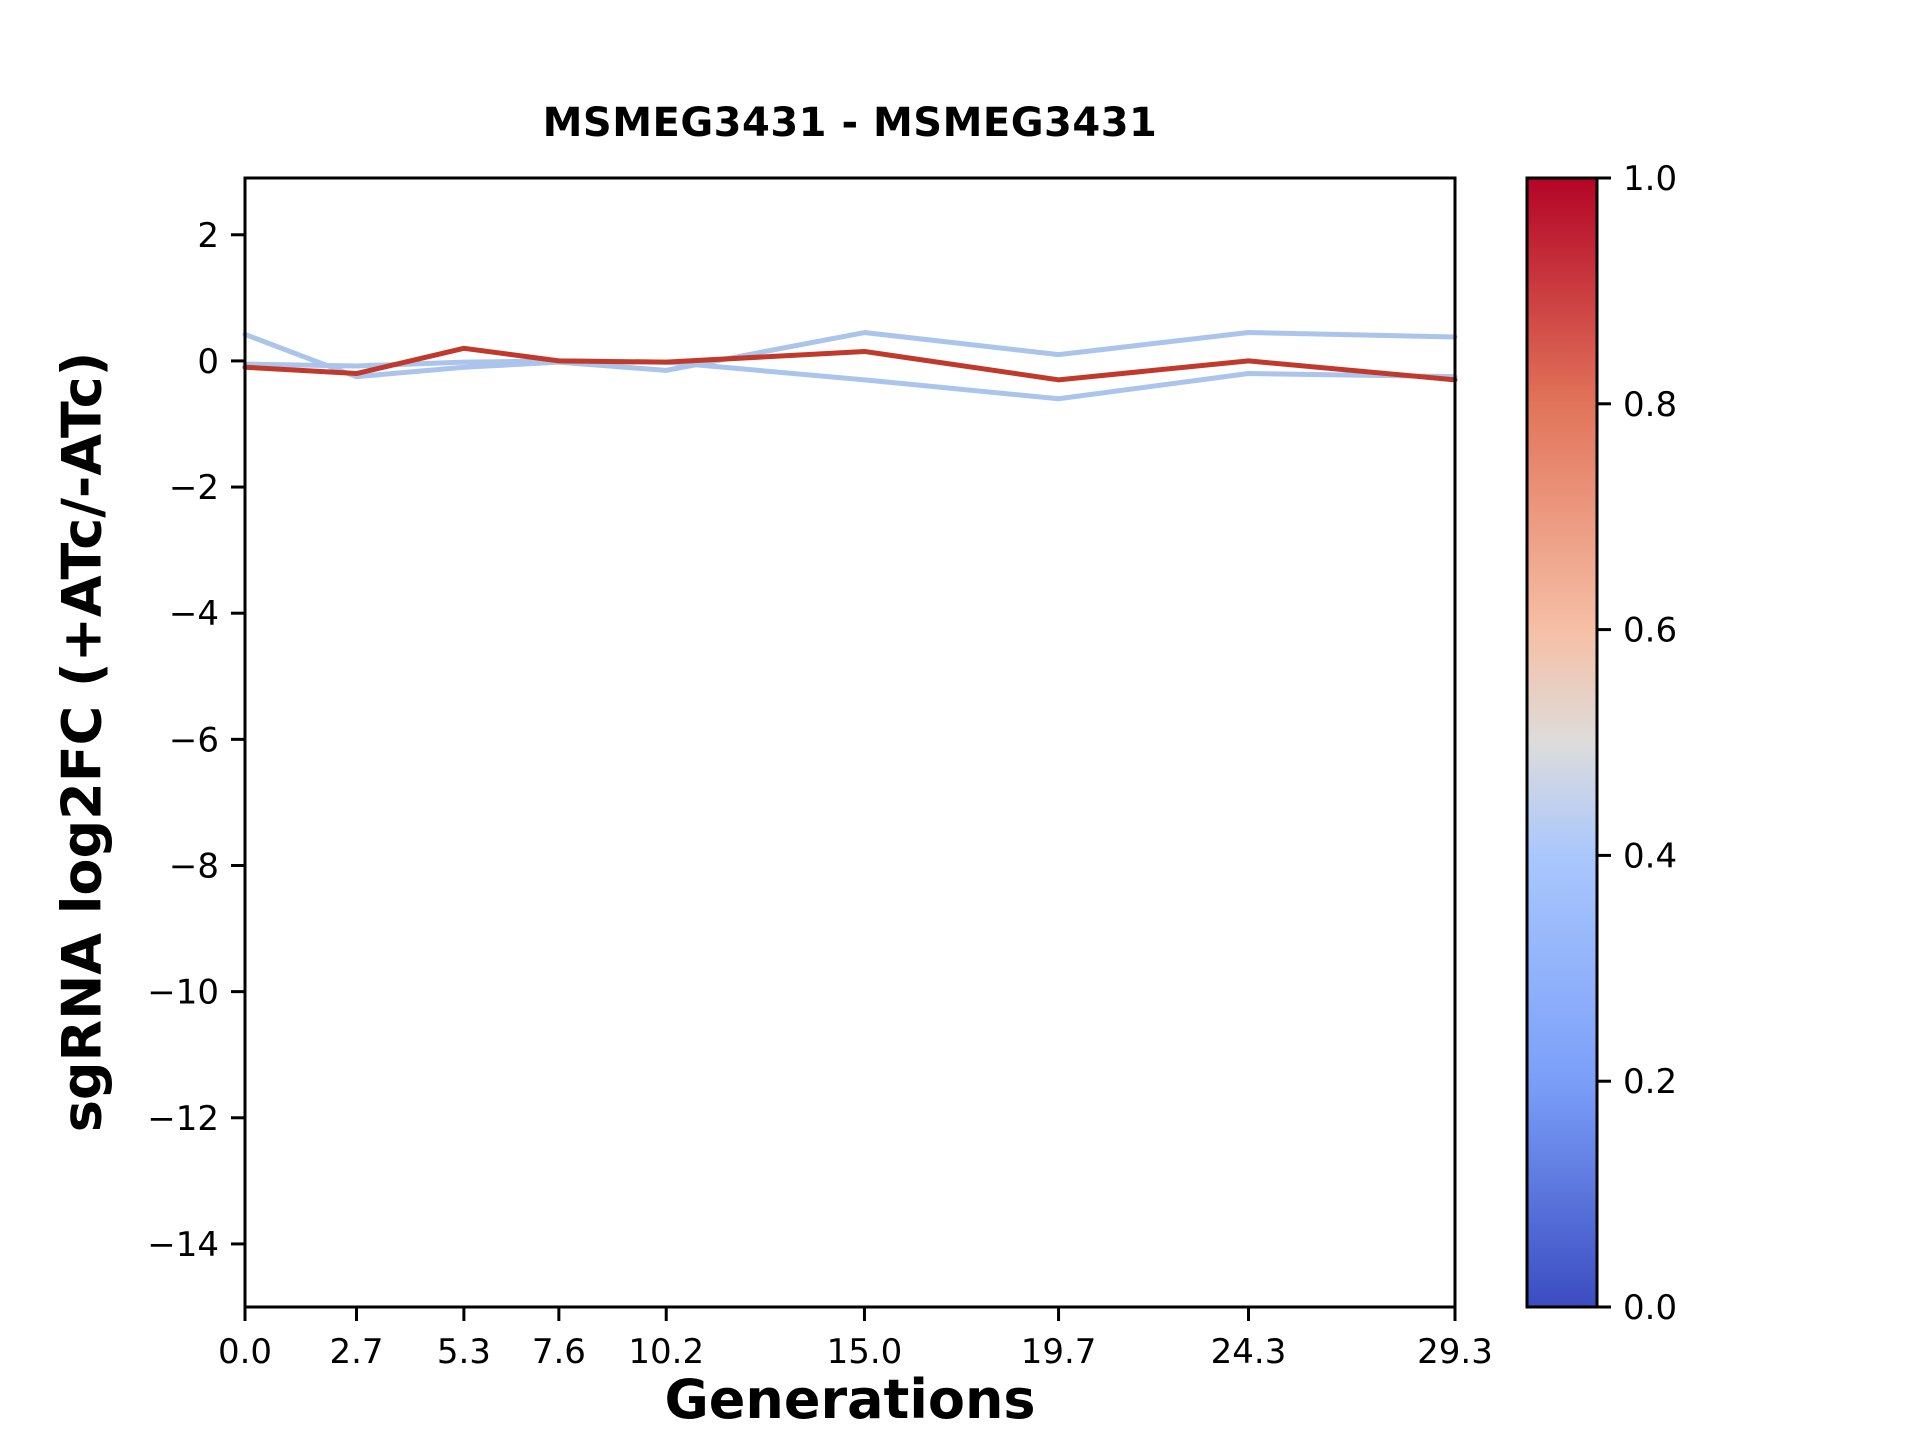 This screenshot has height=1440, width=1920. I want to click on x-tick-label: 10.2, so click(666, 1352).